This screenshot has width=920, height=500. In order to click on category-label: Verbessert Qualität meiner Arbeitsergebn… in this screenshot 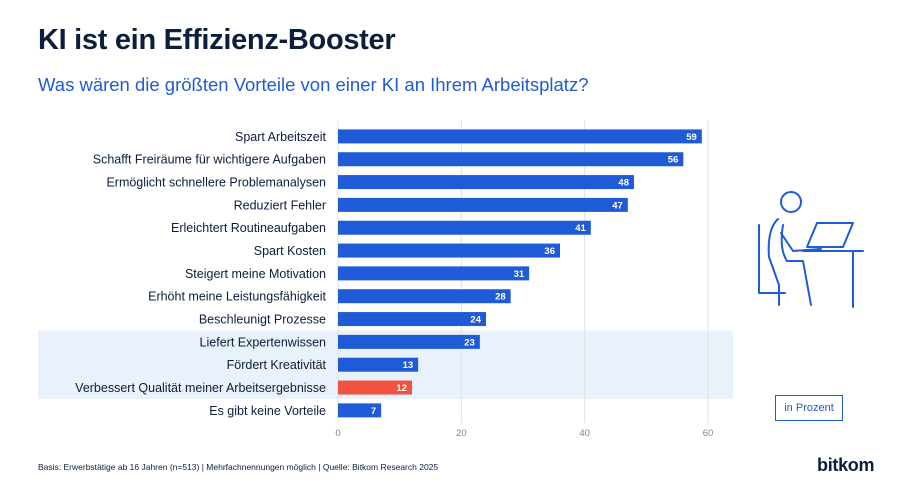, I will do `click(200, 388)`.